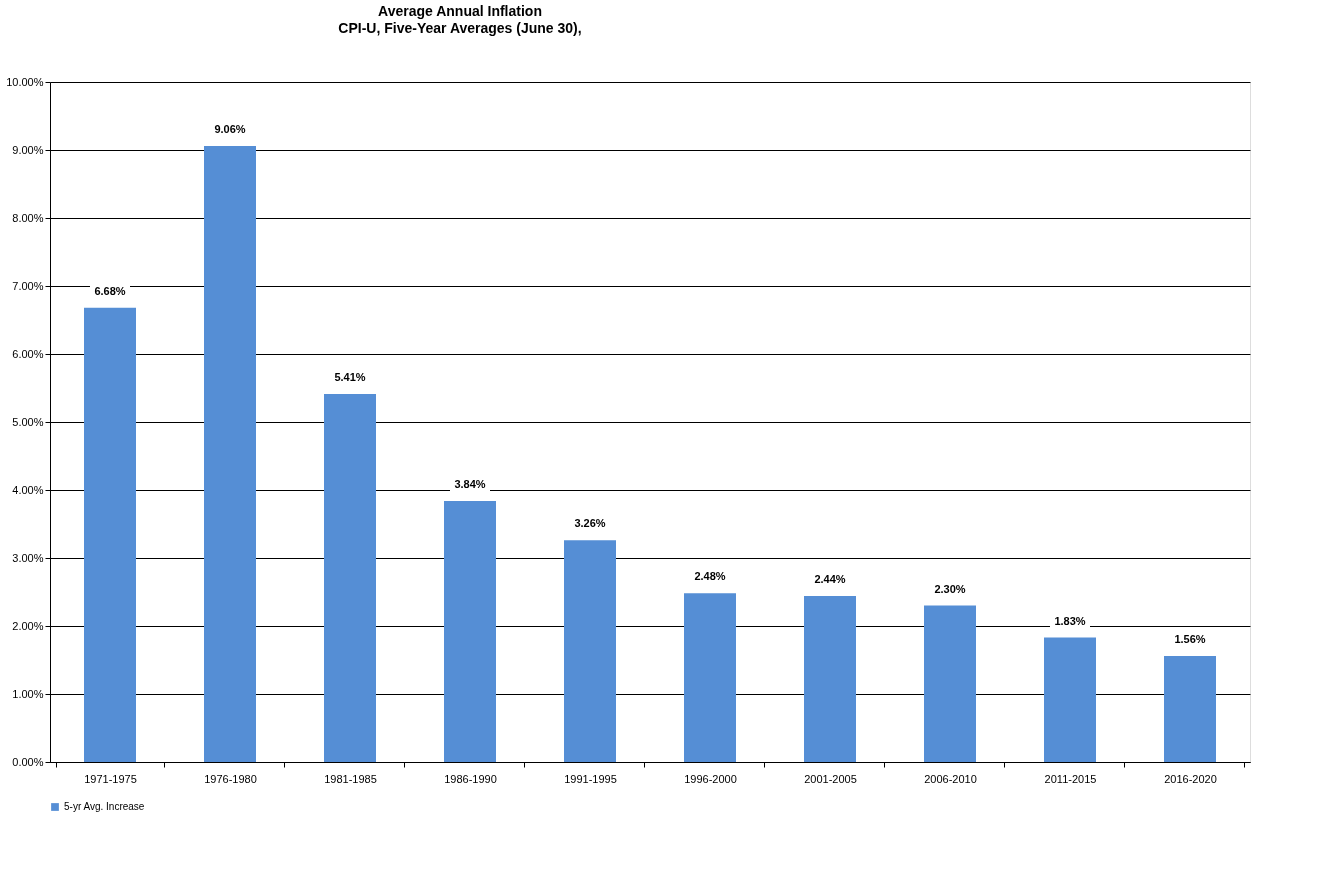 The image size is (1320, 886). I want to click on y-tick-label: 8.00%, so click(28, 217).